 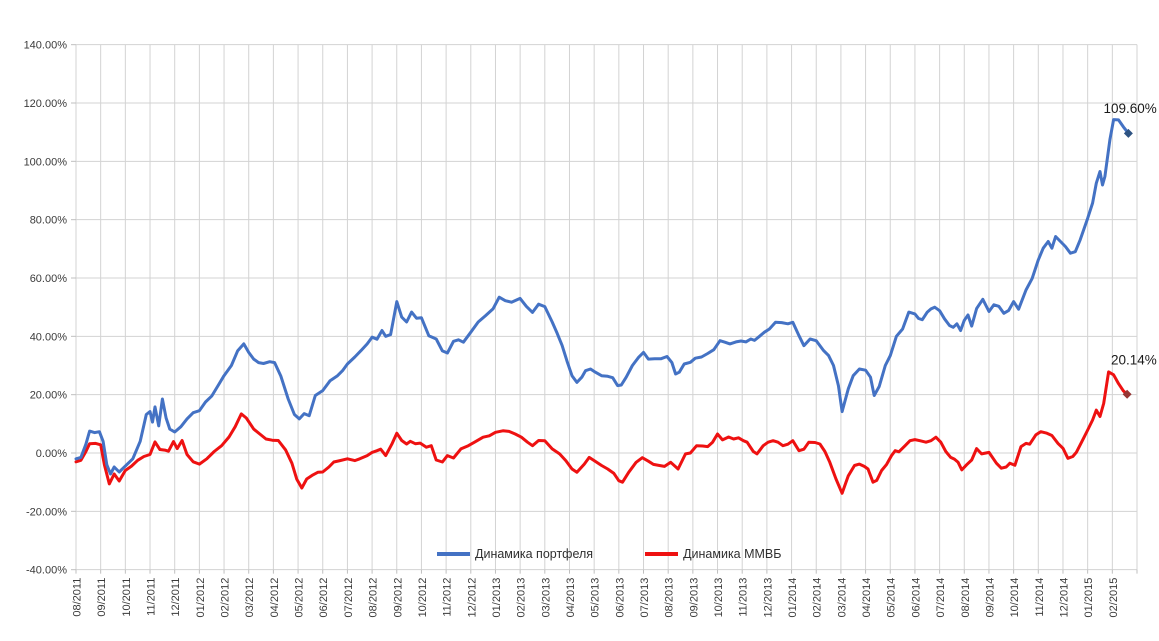 What do you see at coordinates (453, 554) in the screenshot?
I see `portfolio-line-swatch` at bounding box center [453, 554].